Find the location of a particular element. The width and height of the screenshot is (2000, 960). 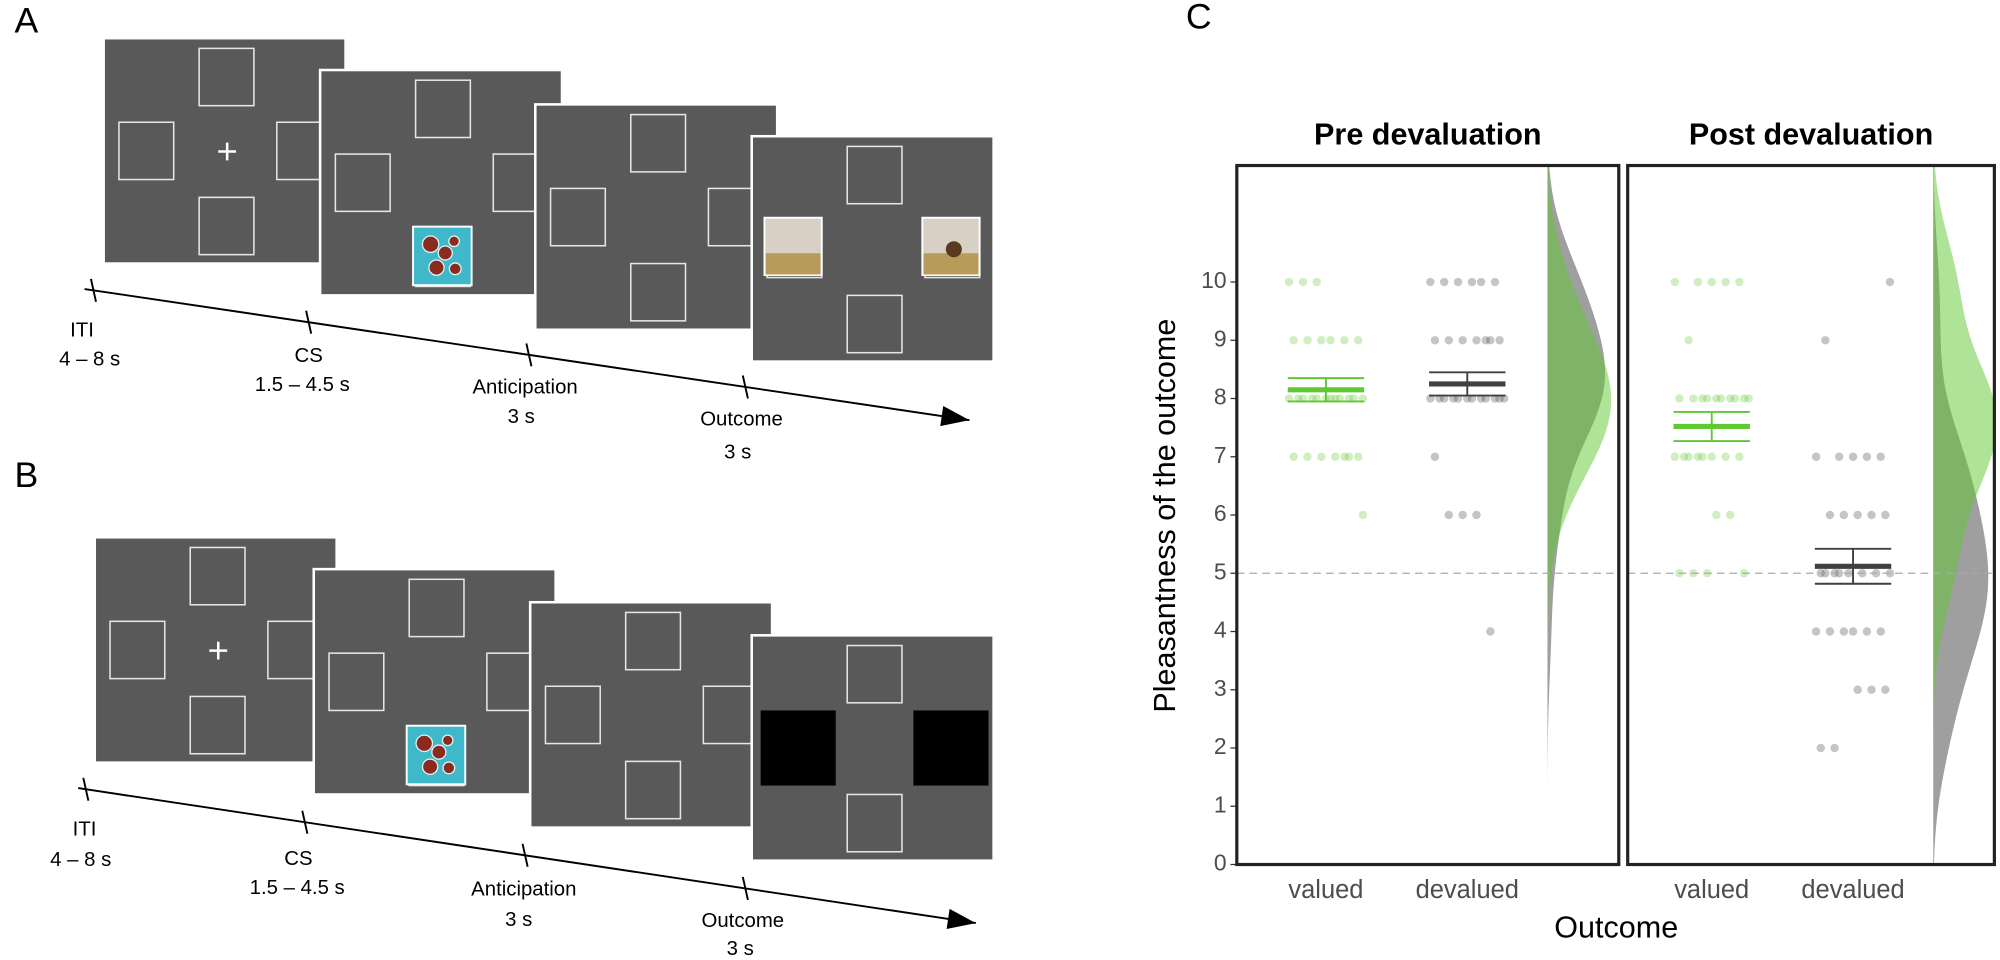

outcome-image-detail is located at coordinates (951, 264).